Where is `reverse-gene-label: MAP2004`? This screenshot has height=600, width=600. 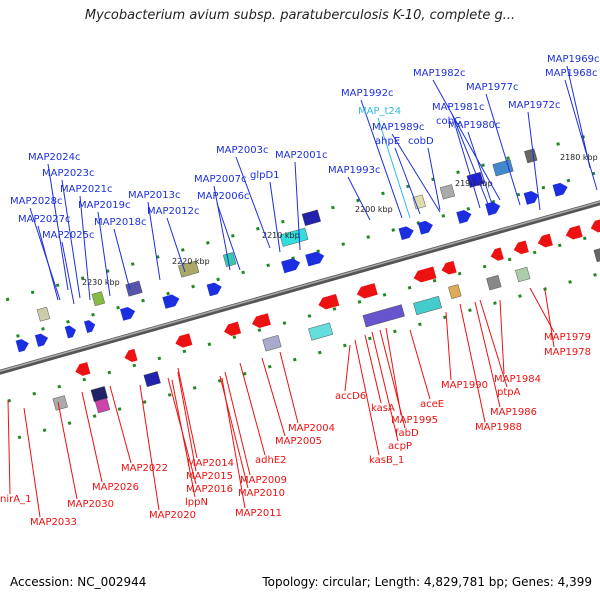 reverse-gene-label: MAP2004 is located at coordinates (311, 428).